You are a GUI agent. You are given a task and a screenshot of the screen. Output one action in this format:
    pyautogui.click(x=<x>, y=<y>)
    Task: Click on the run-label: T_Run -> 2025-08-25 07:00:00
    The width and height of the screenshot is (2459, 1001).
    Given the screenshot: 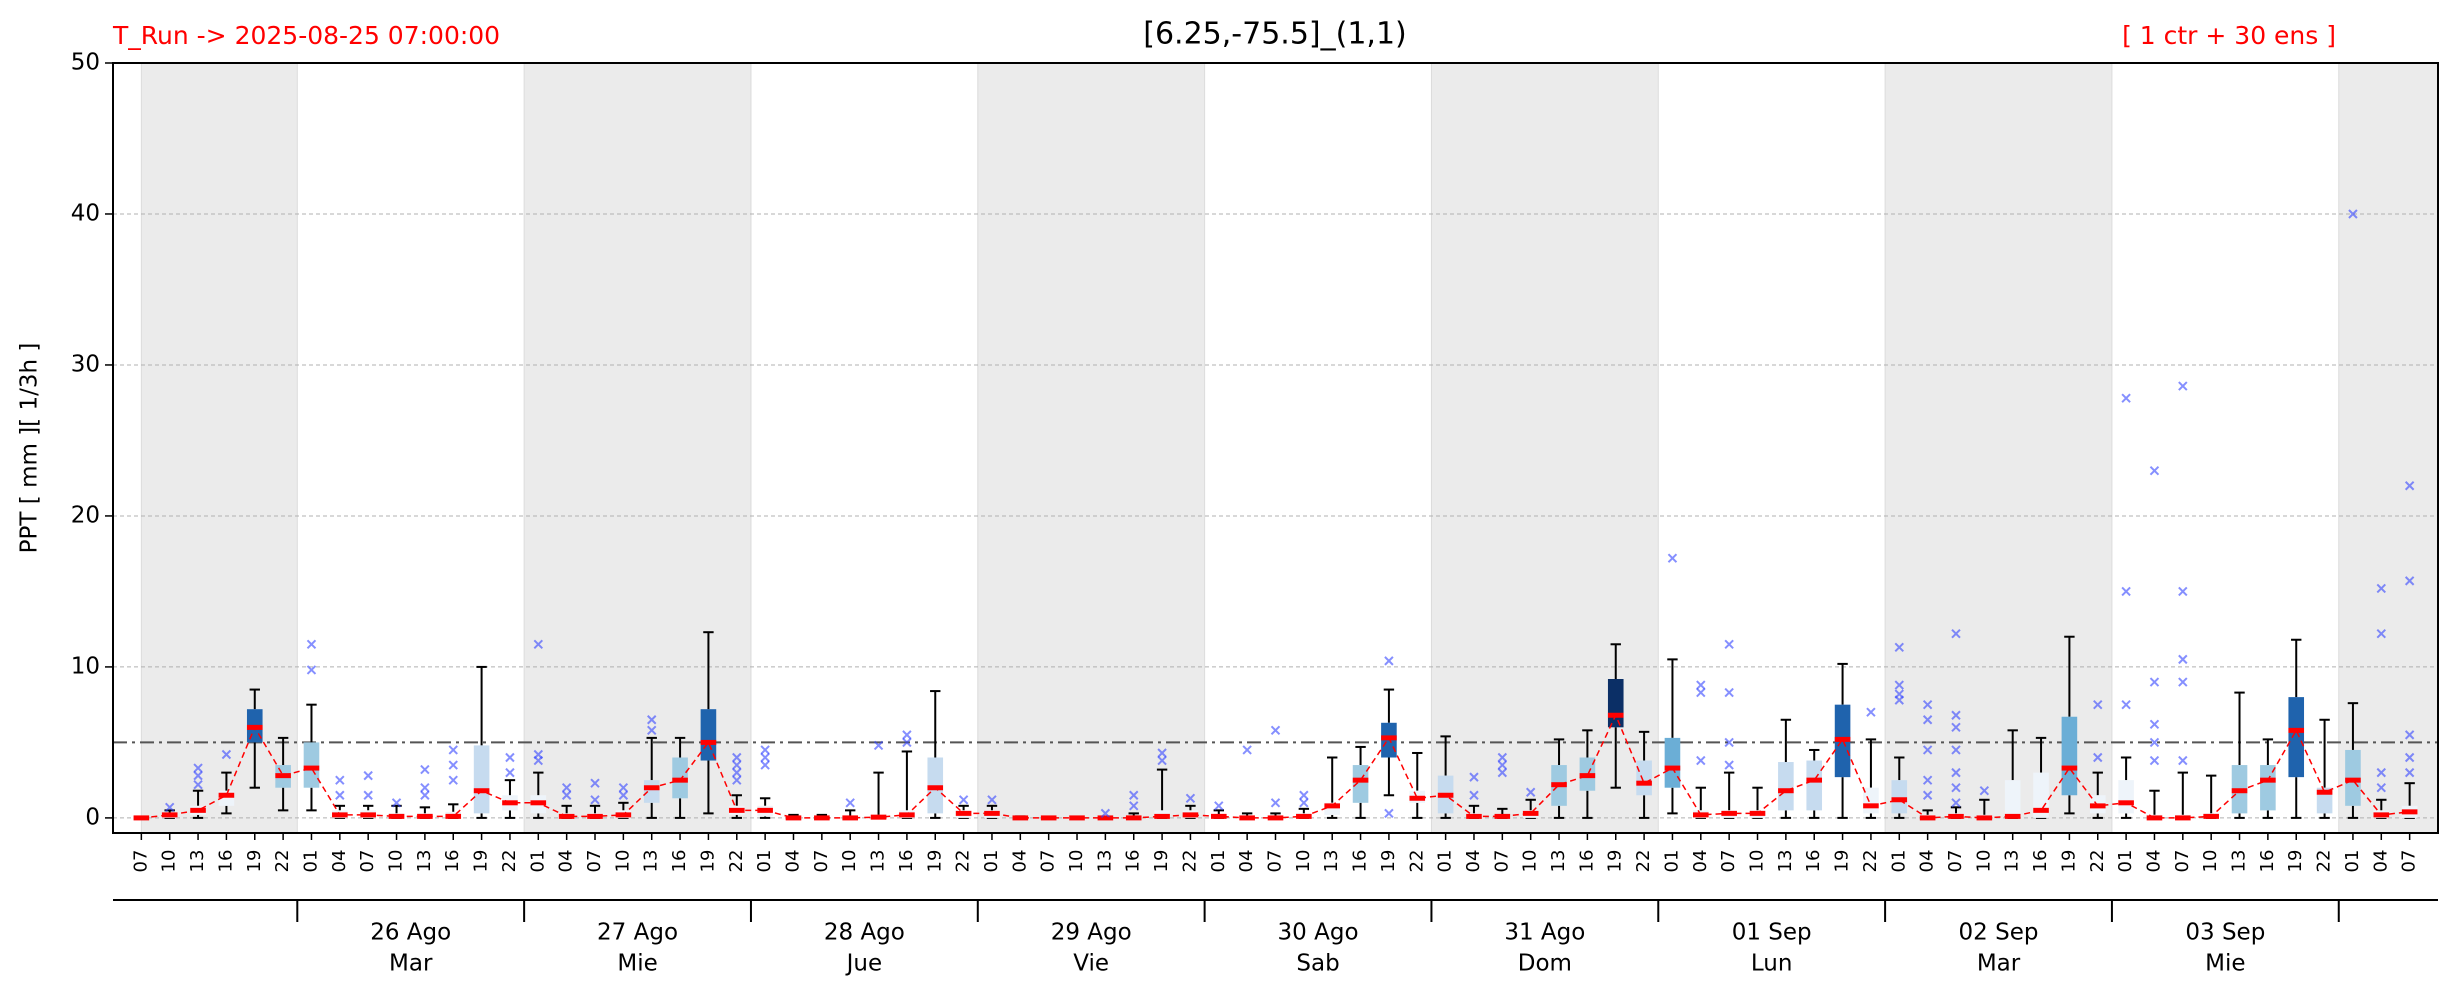 What is the action you would take?
    pyautogui.click(x=306, y=35)
    